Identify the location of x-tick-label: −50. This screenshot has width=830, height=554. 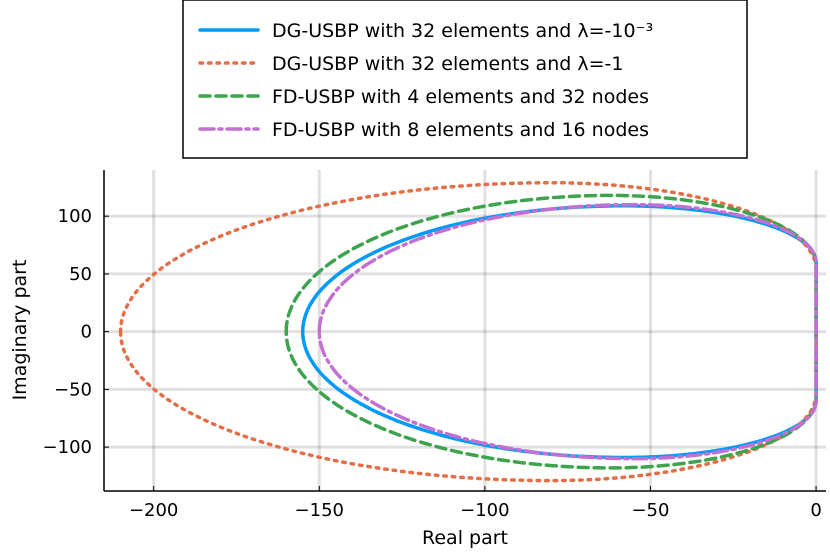
(650, 510).